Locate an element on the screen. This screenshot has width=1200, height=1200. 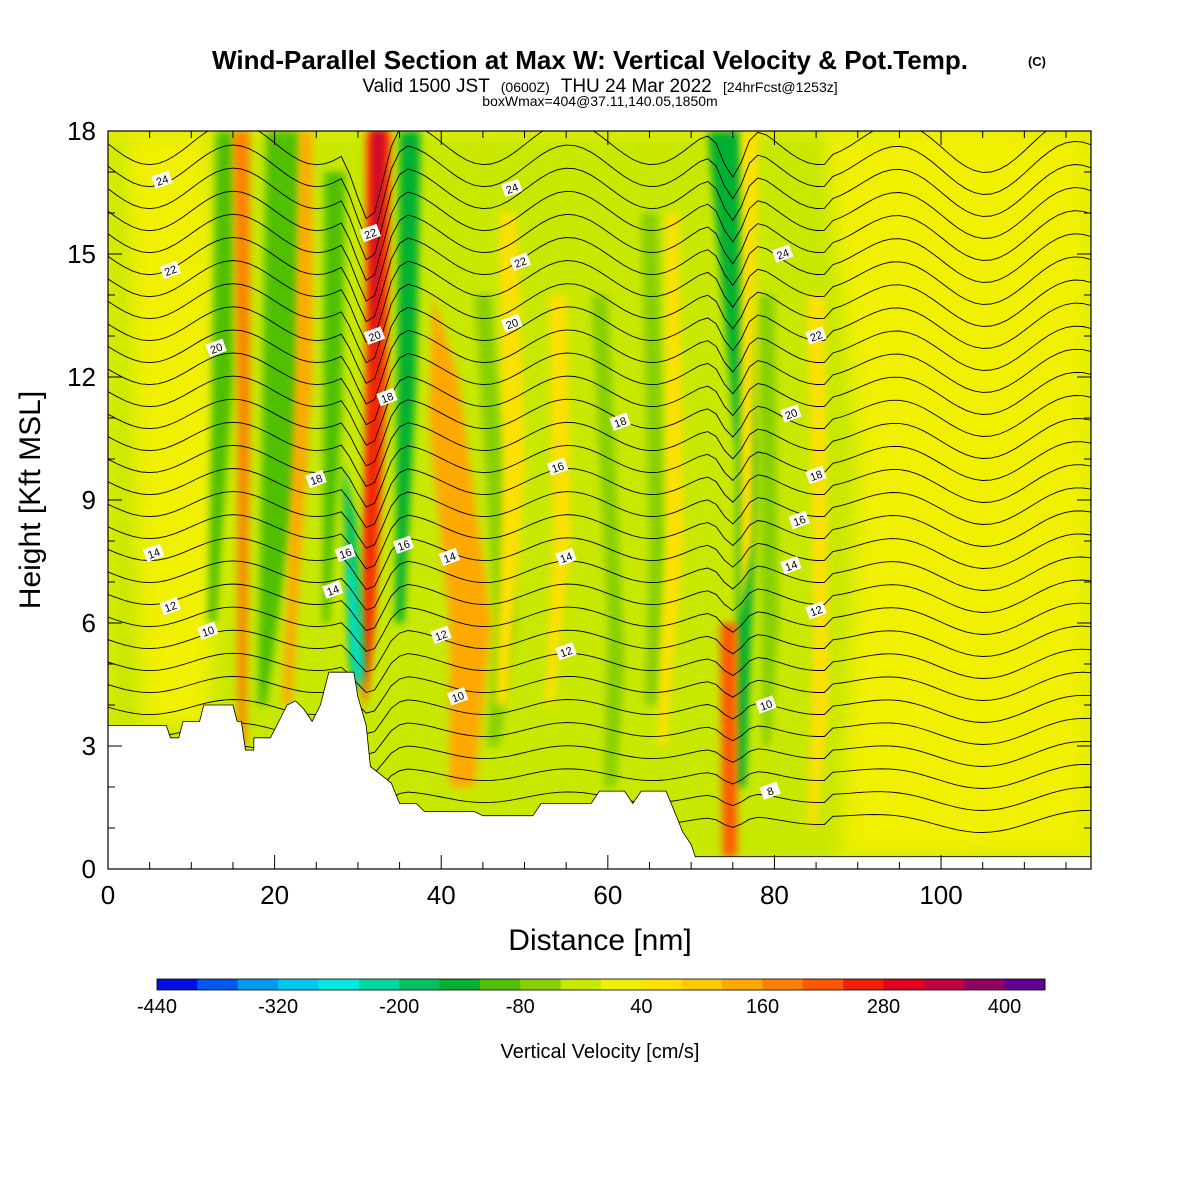
colorbar-frame is located at coordinates (601, 984).